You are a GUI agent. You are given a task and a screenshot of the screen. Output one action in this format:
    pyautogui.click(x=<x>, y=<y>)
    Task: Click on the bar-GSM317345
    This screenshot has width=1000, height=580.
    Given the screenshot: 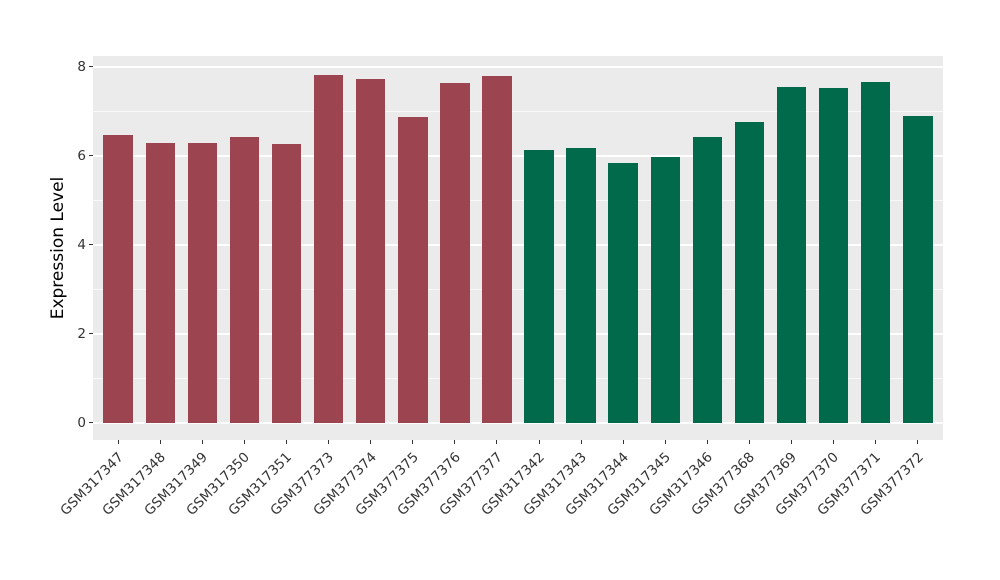 What is the action you would take?
    pyautogui.click(x=665, y=290)
    